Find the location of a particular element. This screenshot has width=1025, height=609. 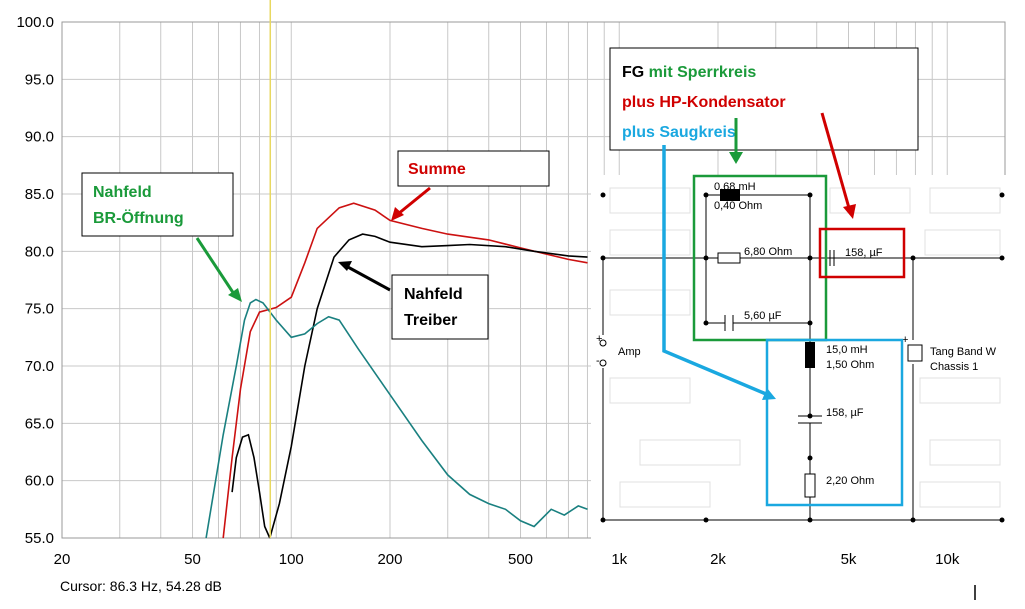

driver-plus: + is located at coordinates (905, 340).